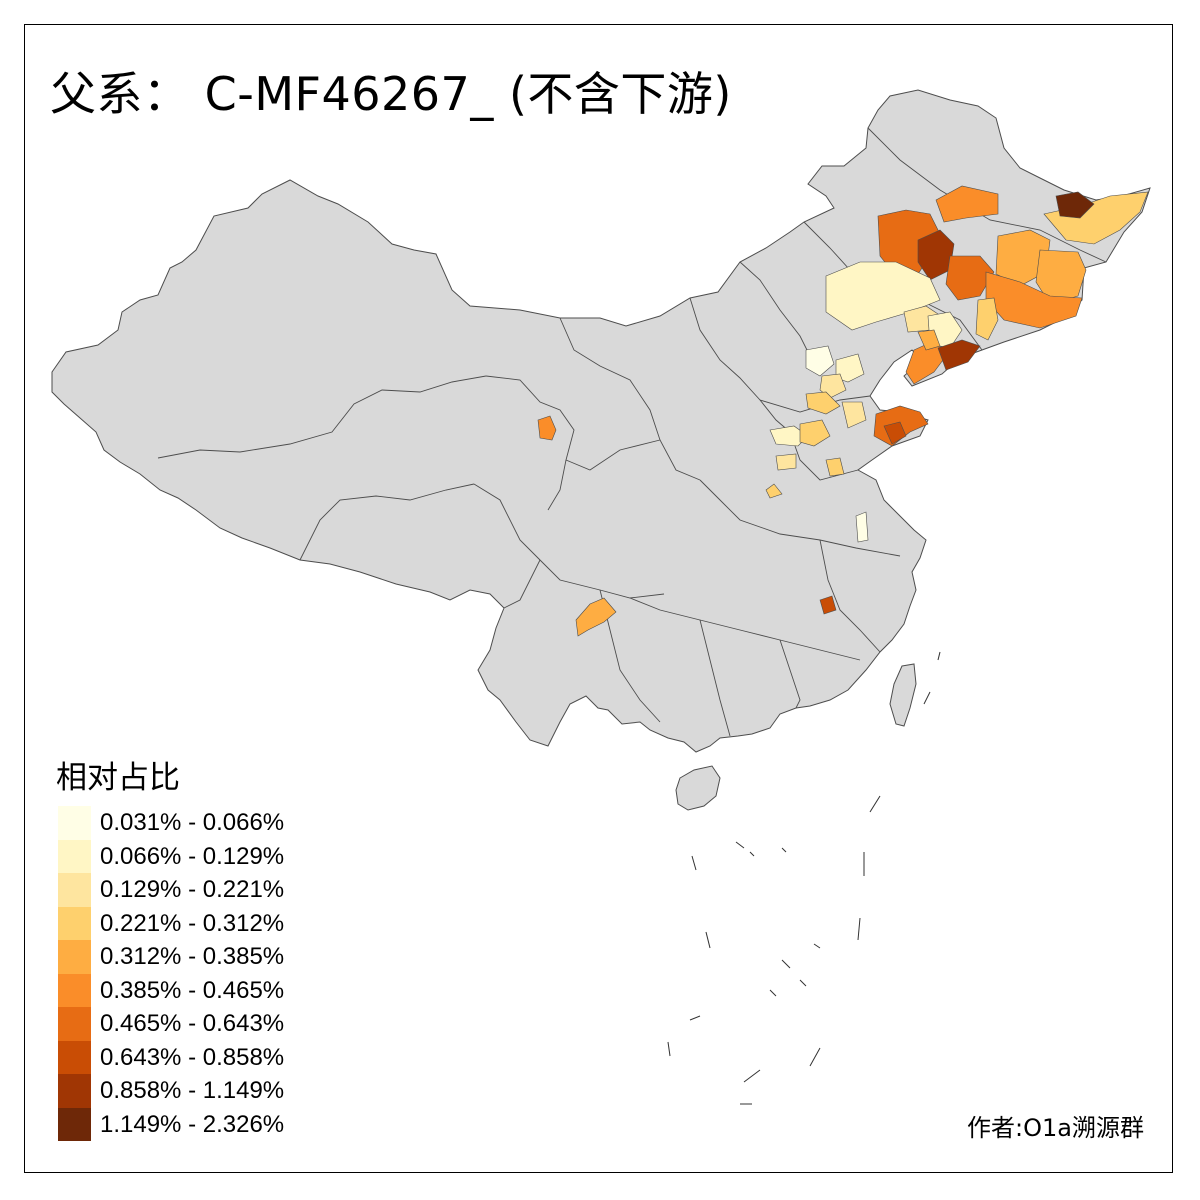 Image resolution: width=1200 pixels, height=1200 pixels. I want to click on region-o, so click(854, 415).